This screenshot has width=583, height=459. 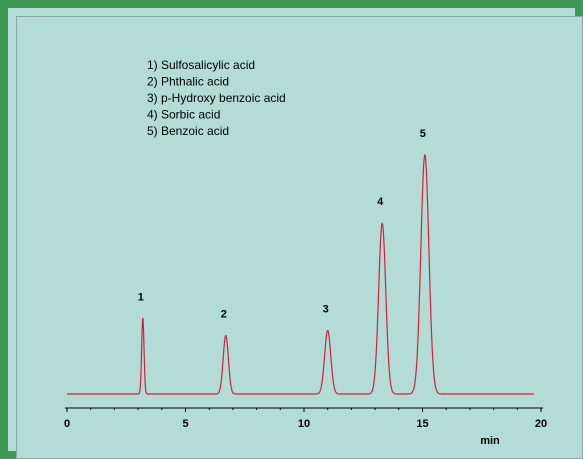 I want to click on legend-entry: 5) Benzoic acid, so click(x=188, y=131).